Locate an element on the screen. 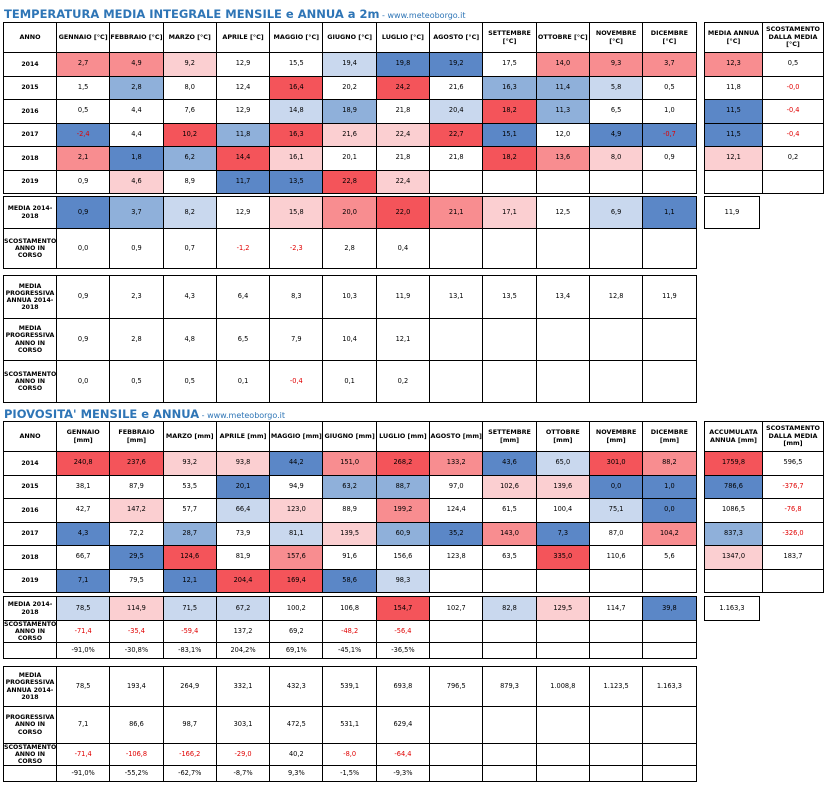 This screenshot has width=828, height=800. deviation-cell: -59,4 is located at coordinates (189, 631).